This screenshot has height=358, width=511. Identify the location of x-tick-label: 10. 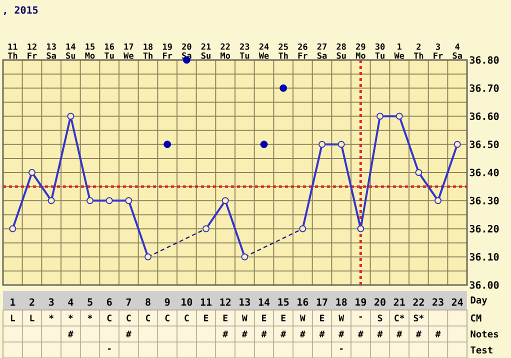
(187, 302).